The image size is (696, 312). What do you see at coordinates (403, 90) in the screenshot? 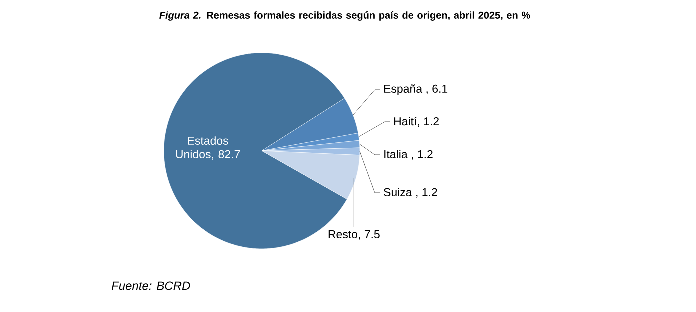
I see `slice-label: España` at bounding box center [403, 90].